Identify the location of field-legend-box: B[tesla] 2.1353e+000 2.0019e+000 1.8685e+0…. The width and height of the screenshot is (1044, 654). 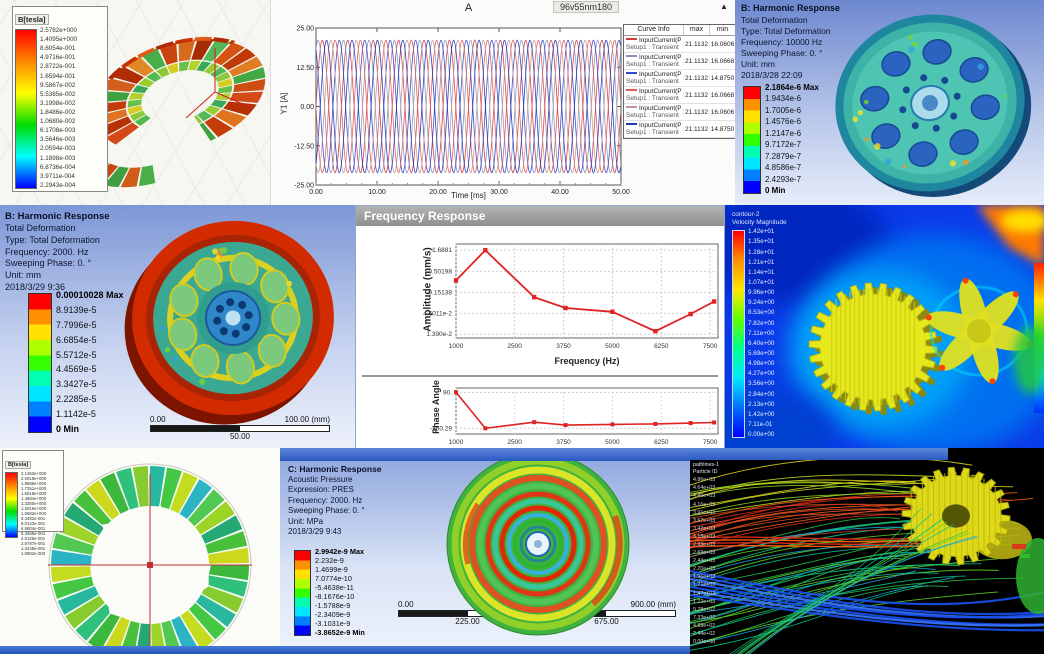
(33, 503).